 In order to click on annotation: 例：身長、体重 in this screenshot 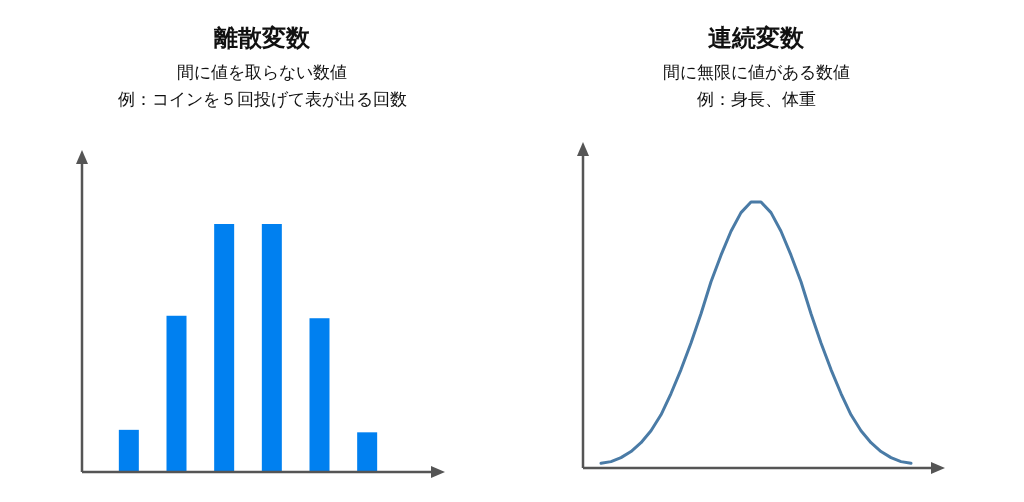, I will do `click(756, 99)`.